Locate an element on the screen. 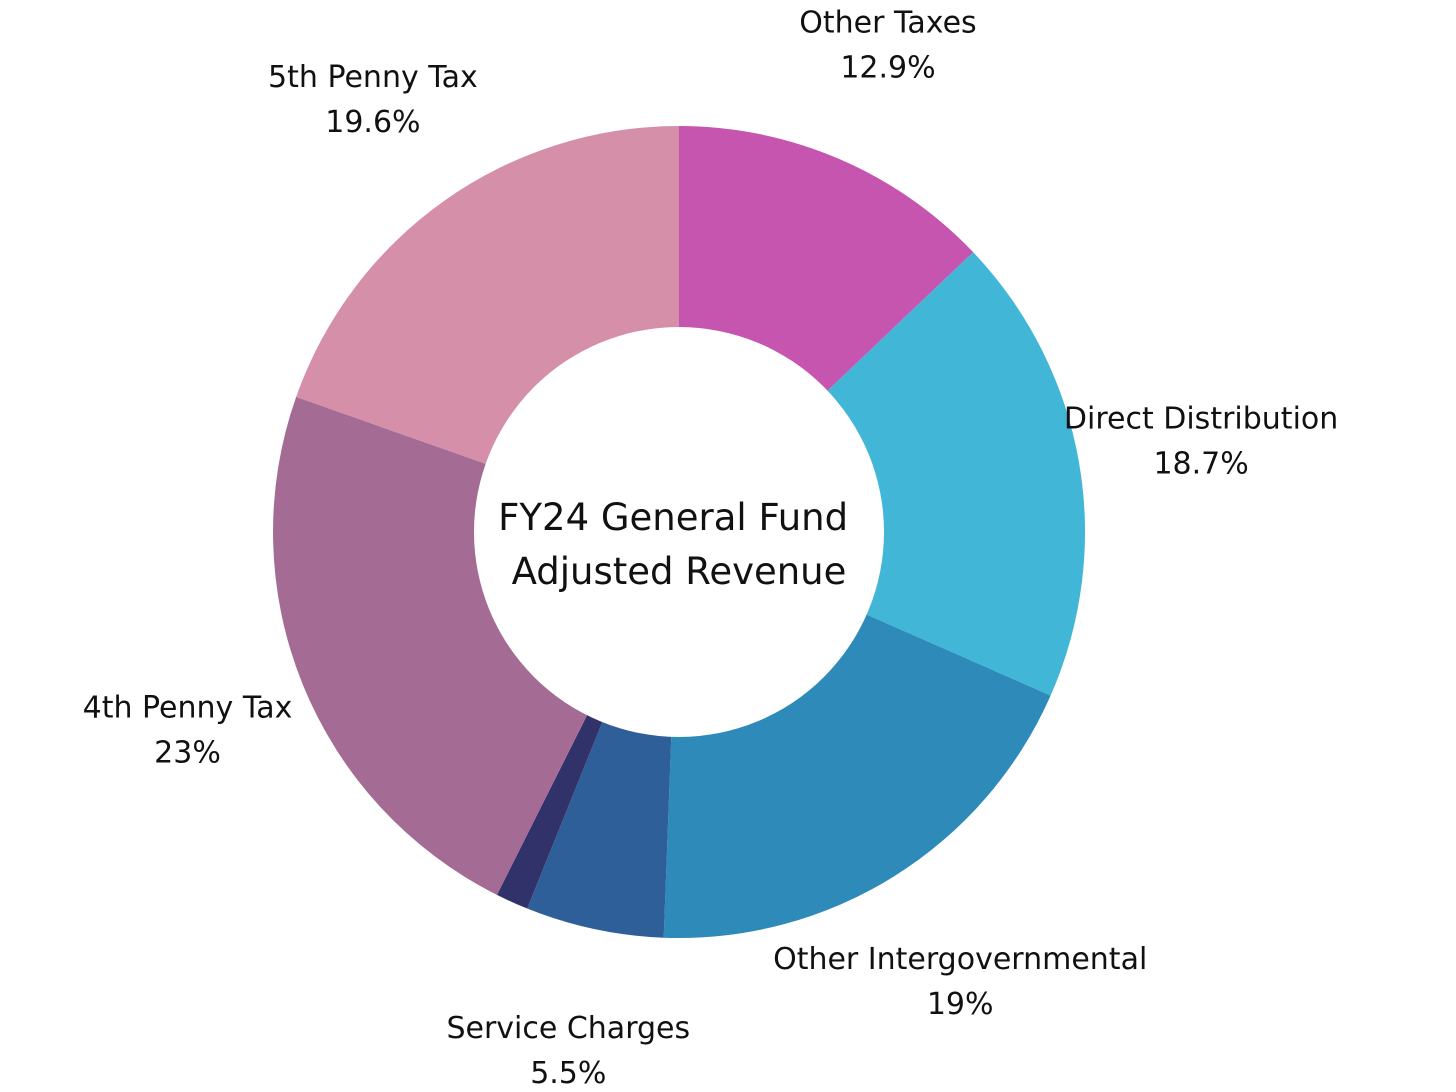 The width and height of the screenshot is (1456, 1092). slice-label-value: 19% is located at coordinates (960, 1004).